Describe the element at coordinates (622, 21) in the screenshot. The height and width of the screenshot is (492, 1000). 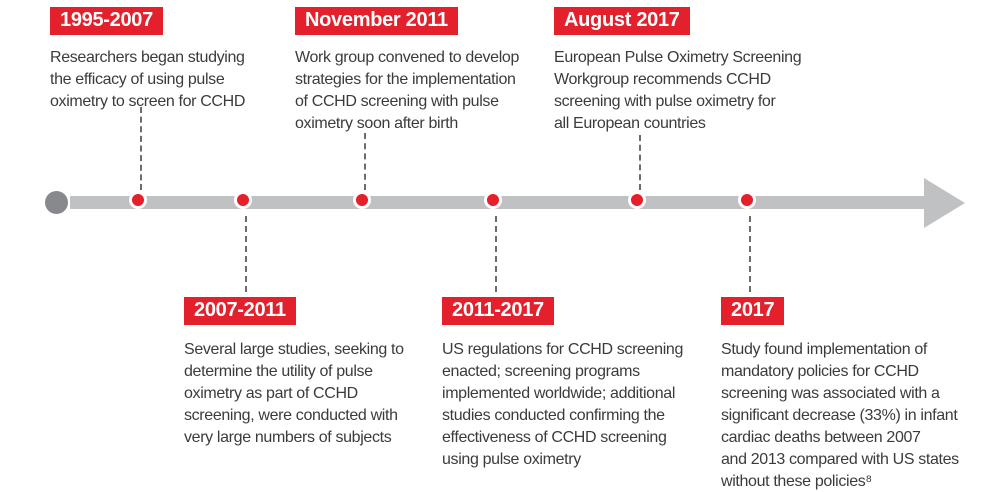
I see `event-date-badge: August 2017` at that location.